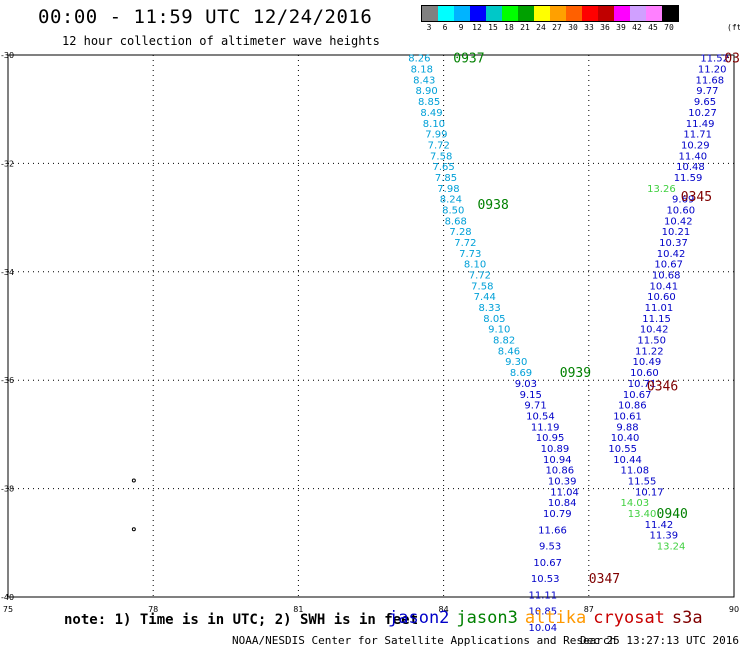 The image size is (740, 650). Describe the element at coordinates (642, 514) in the screenshot. I see `swh-value: 13.40` at that location.